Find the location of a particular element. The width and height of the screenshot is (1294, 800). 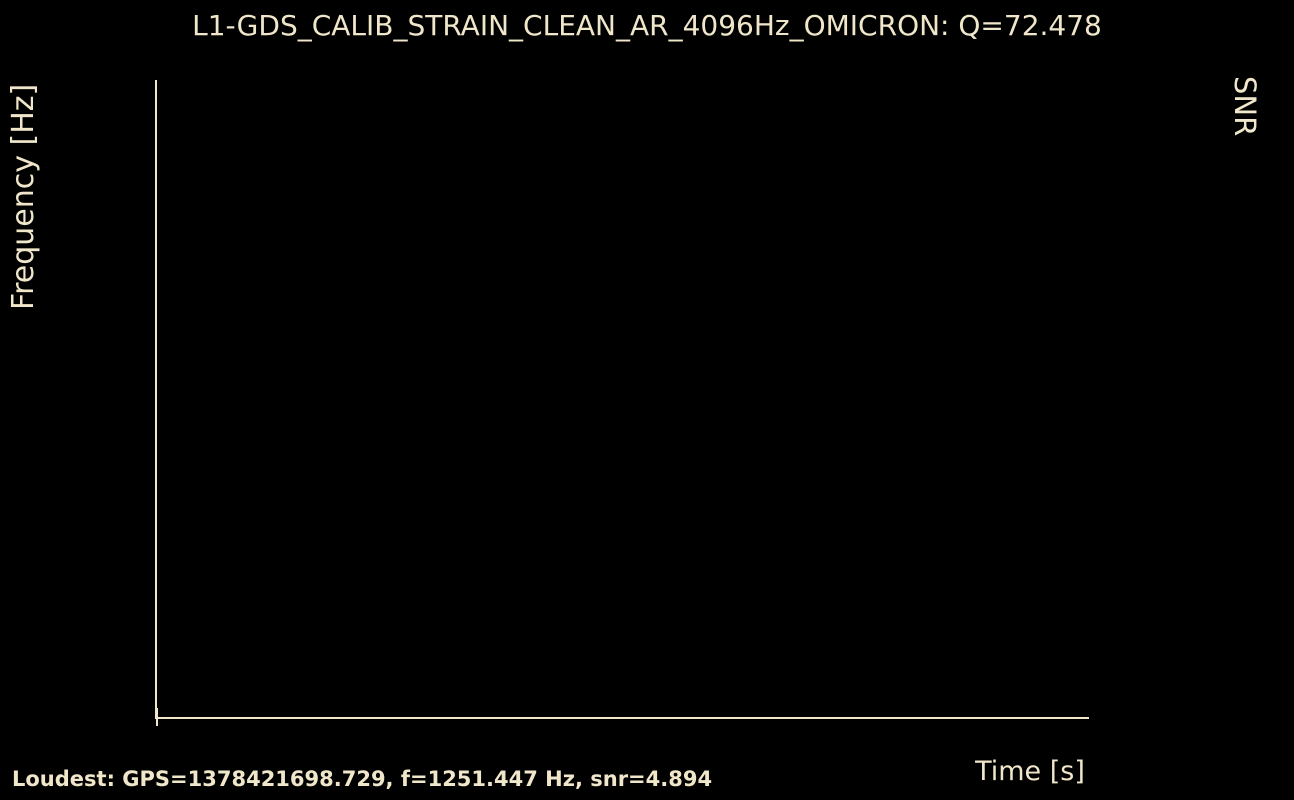

x-axis-label: Time [s] is located at coordinates (1030, 771).